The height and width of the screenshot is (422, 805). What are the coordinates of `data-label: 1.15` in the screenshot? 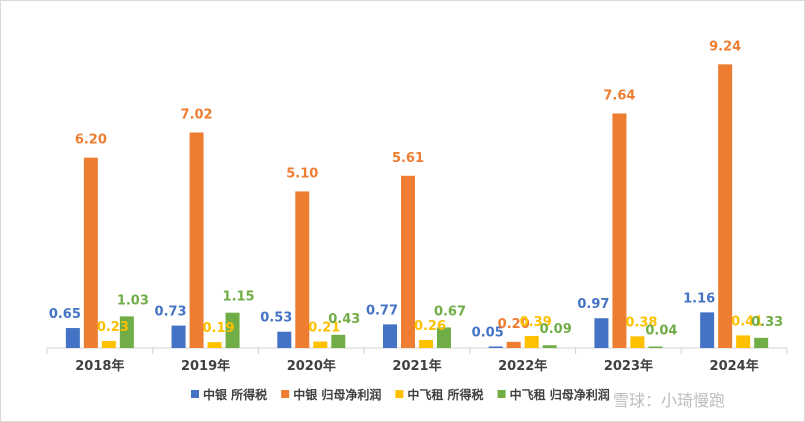 It's located at (239, 297).